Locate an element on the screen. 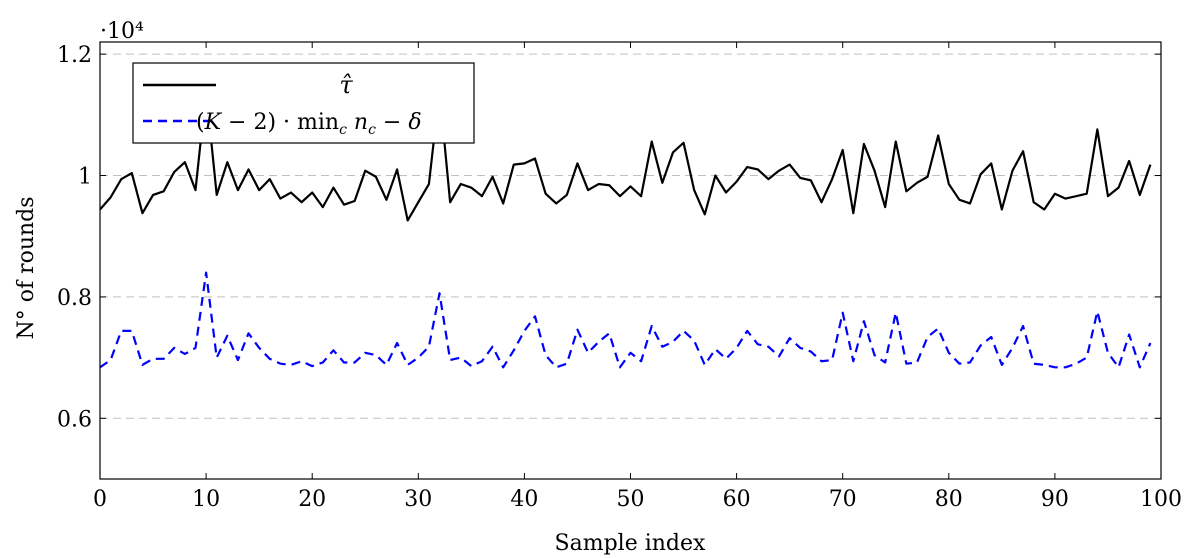 The height and width of the screenshot is (558, 1187). y-axis-scale-label: ·10⁴ is located at coordinates (122, 31).